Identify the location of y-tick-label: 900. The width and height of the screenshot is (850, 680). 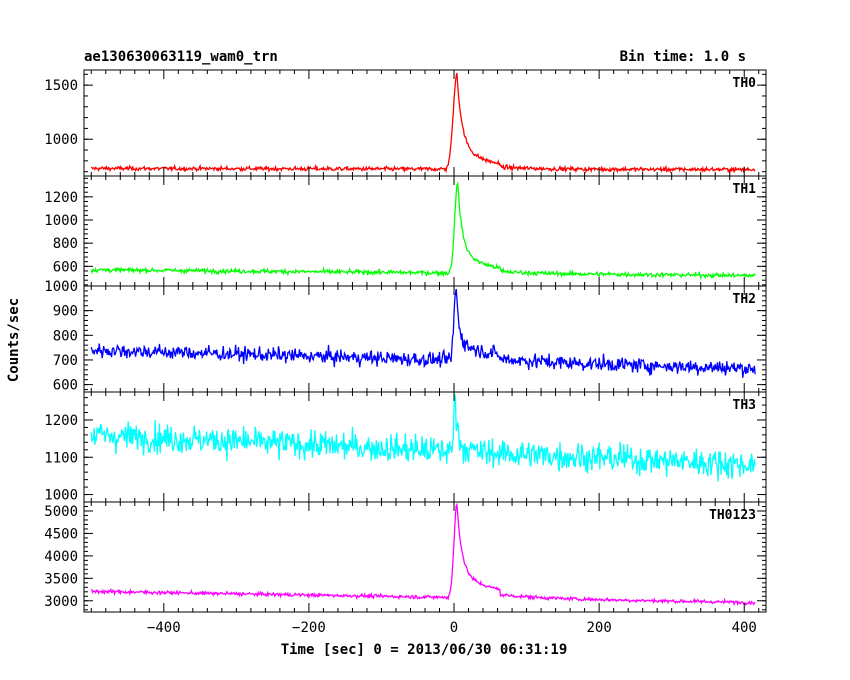
(65, 312).